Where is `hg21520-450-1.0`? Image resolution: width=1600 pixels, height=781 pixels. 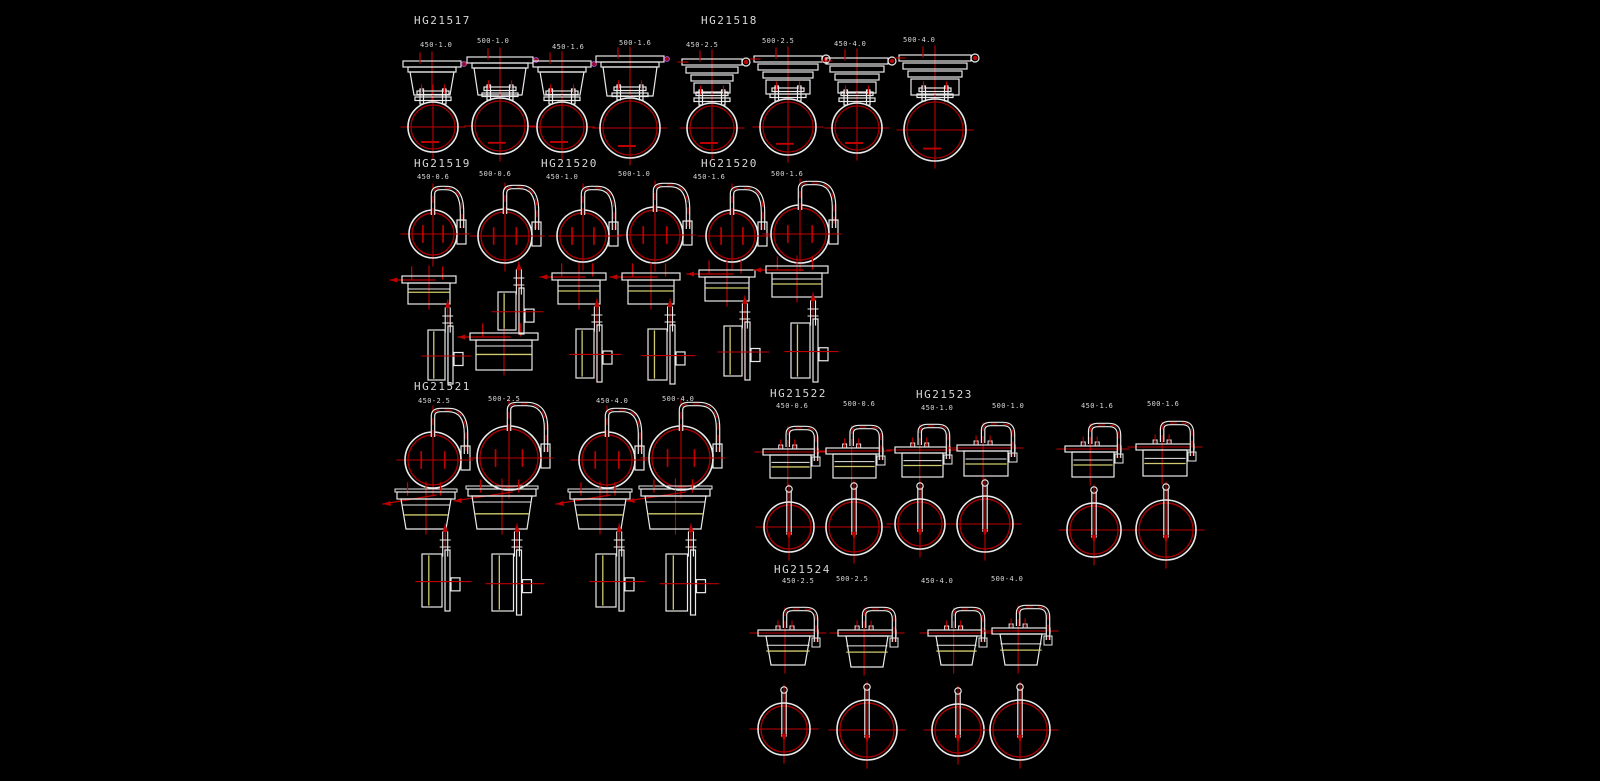
hg21520-450-1.0 is located at coordinates (580, 283).